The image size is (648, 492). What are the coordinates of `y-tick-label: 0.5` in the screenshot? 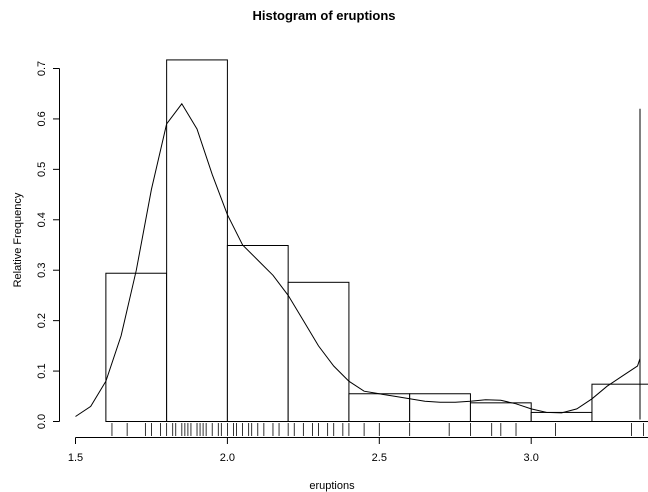 It's located at (42, 169).